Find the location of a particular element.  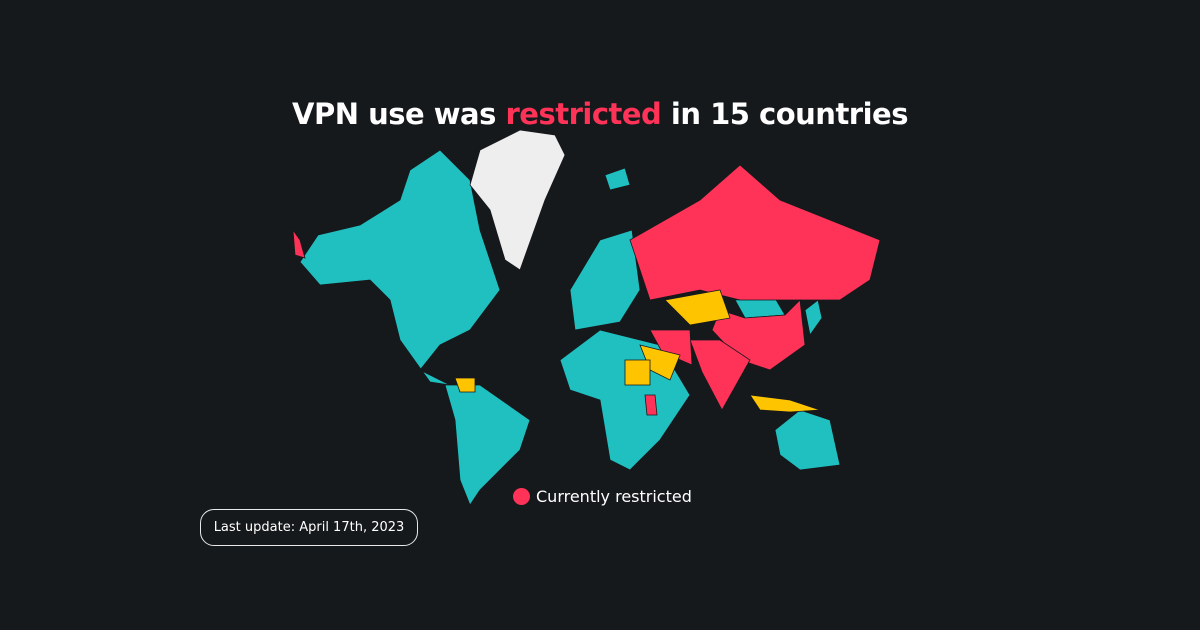

east-africa is located at coordinates (651, 405).